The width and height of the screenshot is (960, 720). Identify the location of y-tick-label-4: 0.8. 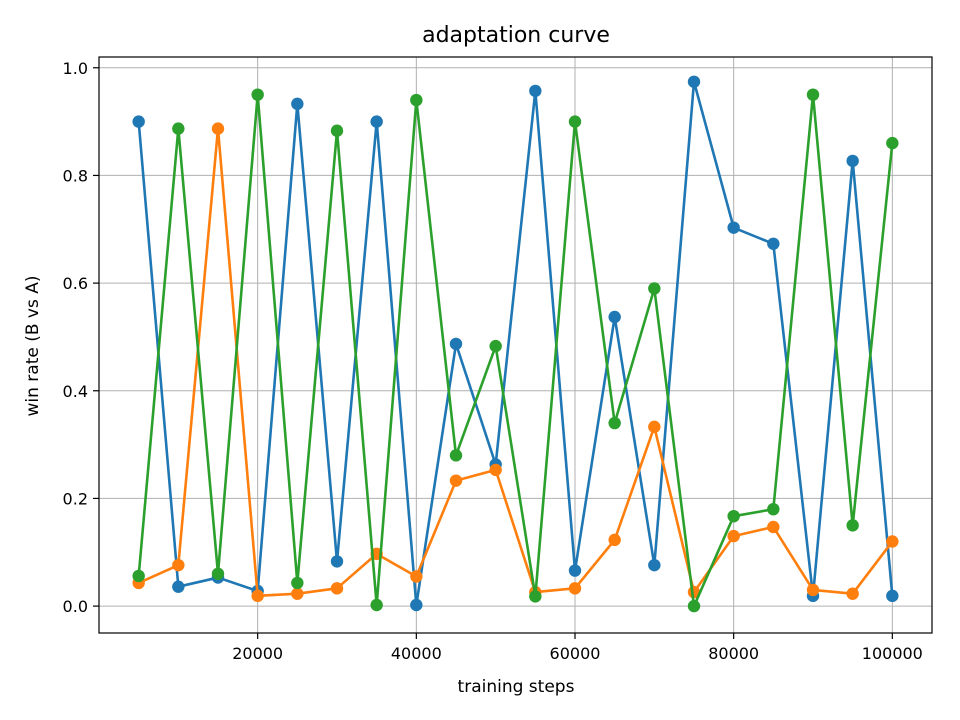
(75, 175).